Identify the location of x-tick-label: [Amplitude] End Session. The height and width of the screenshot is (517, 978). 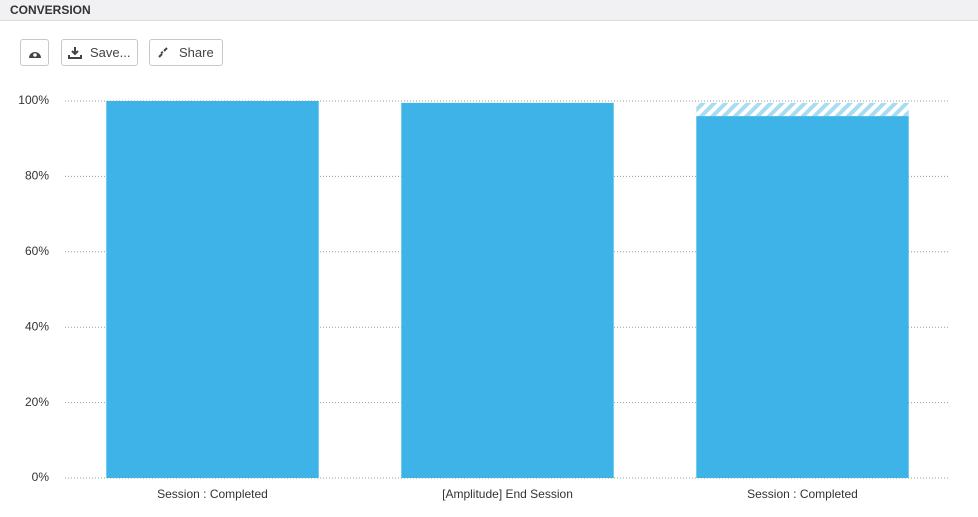
(507, 494).